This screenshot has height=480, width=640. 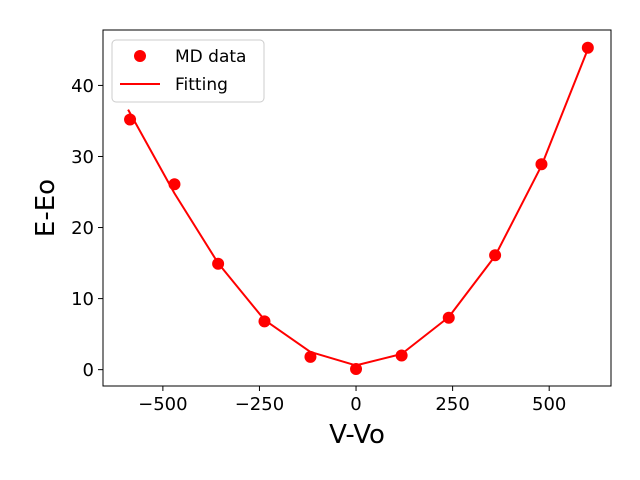 What do you see at coordinates (549, 404) in the screenshot?
I see `x-tick-label: 500` at bounding box center [549, 404].